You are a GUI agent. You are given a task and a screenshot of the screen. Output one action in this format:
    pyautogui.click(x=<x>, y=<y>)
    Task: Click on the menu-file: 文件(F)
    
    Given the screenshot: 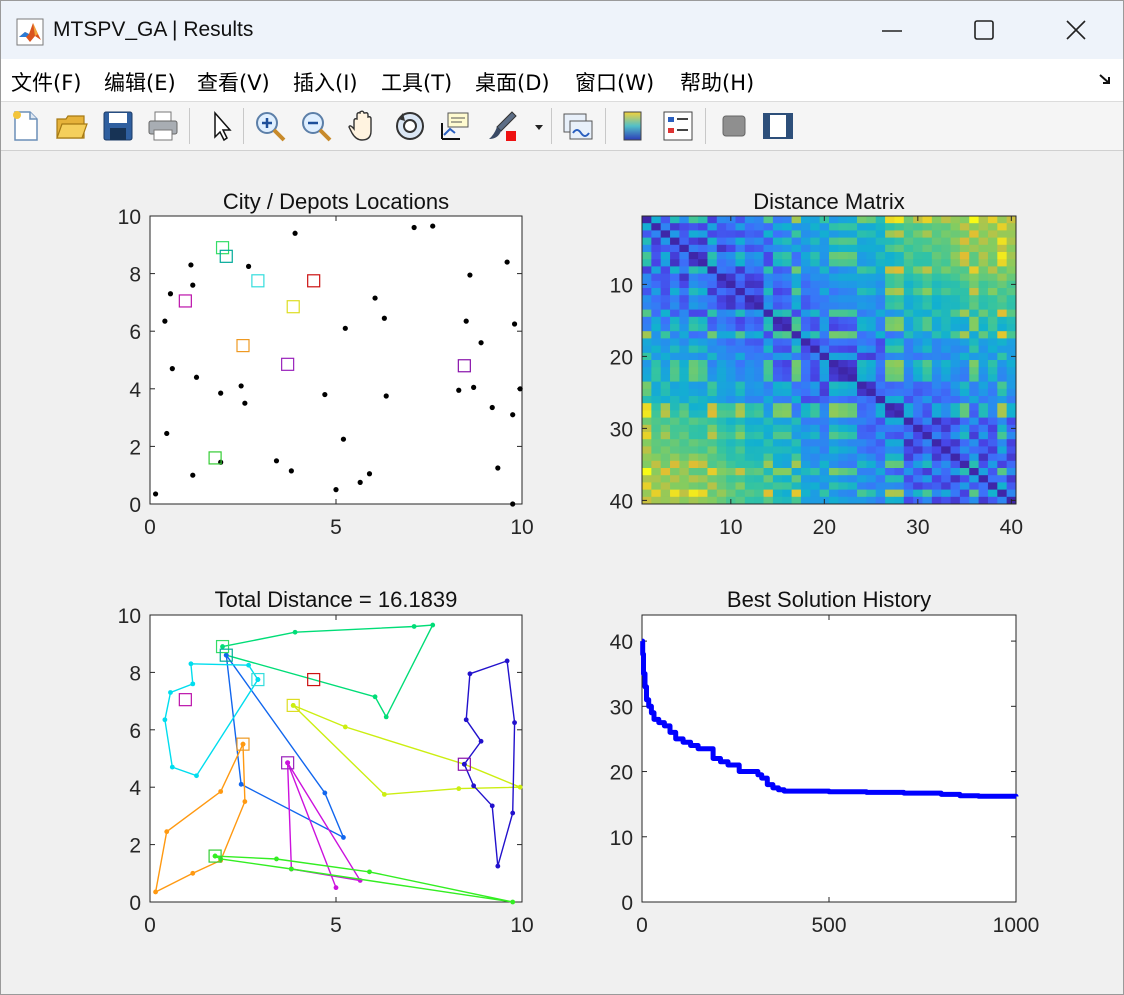 What is the action you would take?
    pyautogui.click(x=46, y=83)
    